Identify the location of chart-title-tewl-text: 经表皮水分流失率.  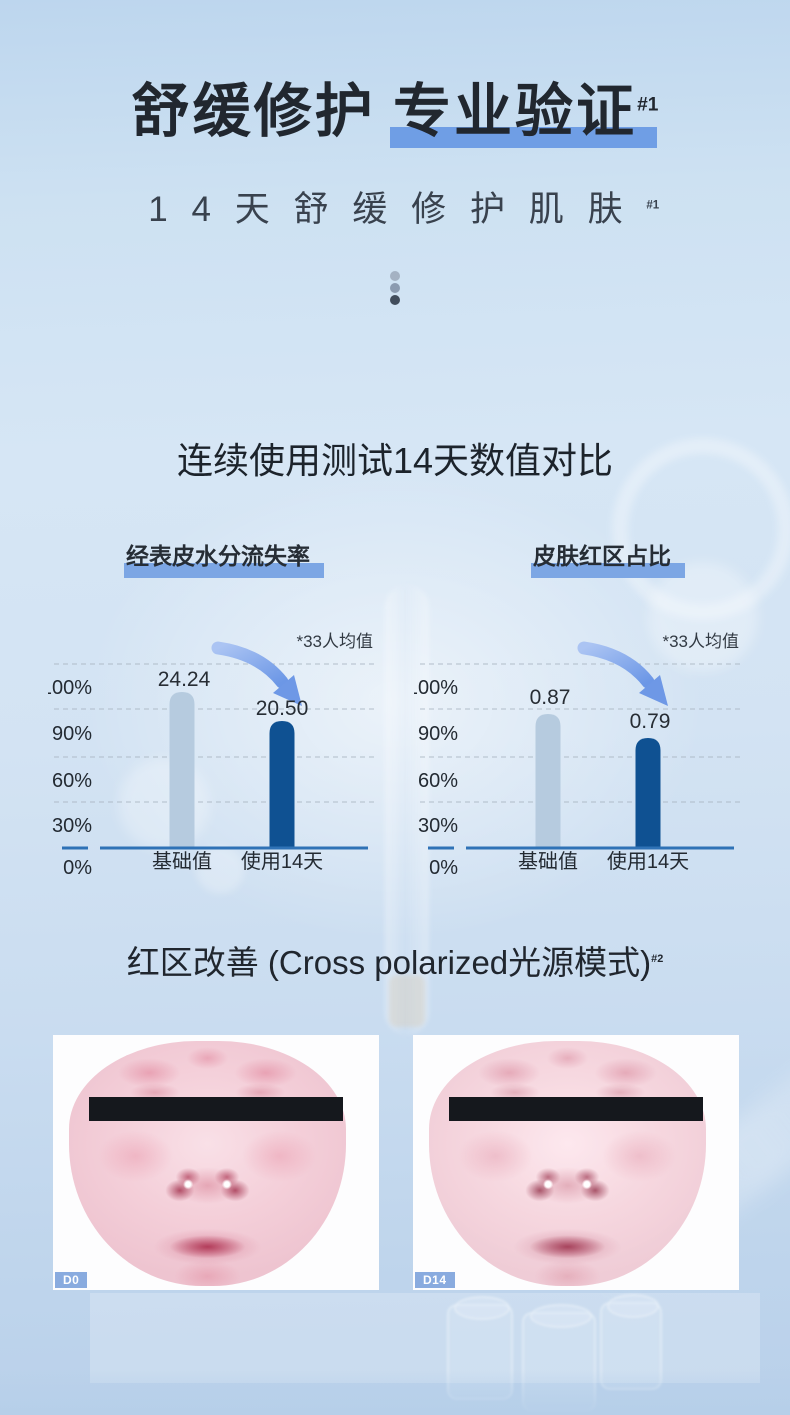
(224, 557).